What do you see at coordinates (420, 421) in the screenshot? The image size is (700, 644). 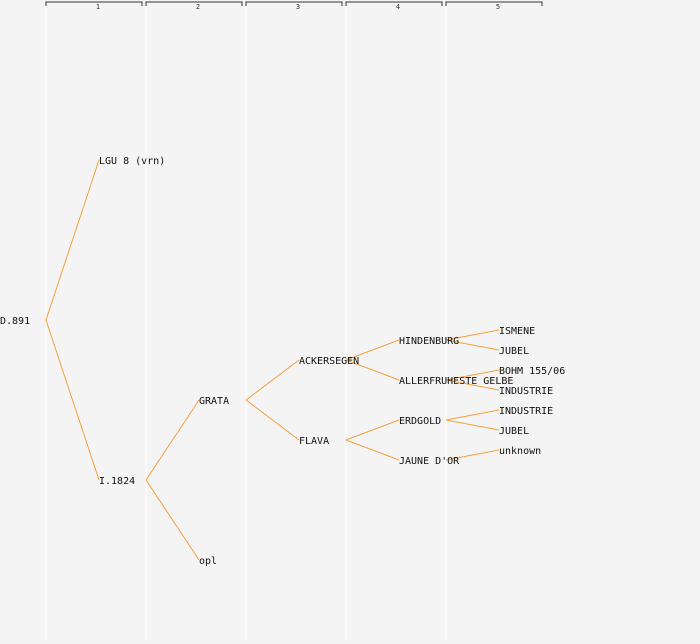 I see `node-label: ERDGOLD` at bounding box center [420, 421].